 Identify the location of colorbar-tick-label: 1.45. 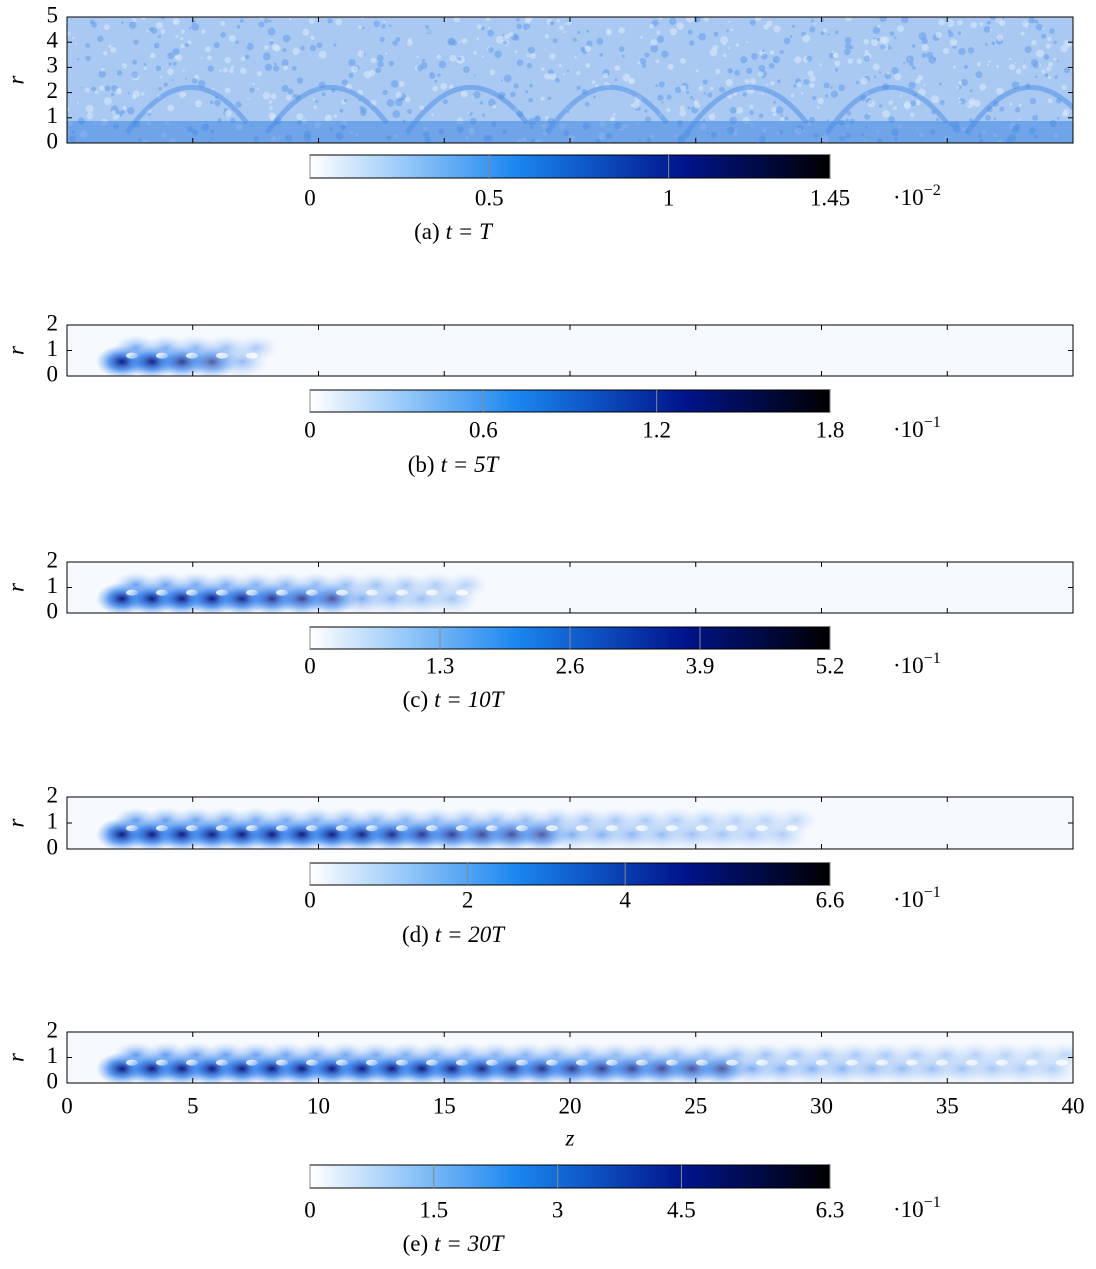
(830, 197).